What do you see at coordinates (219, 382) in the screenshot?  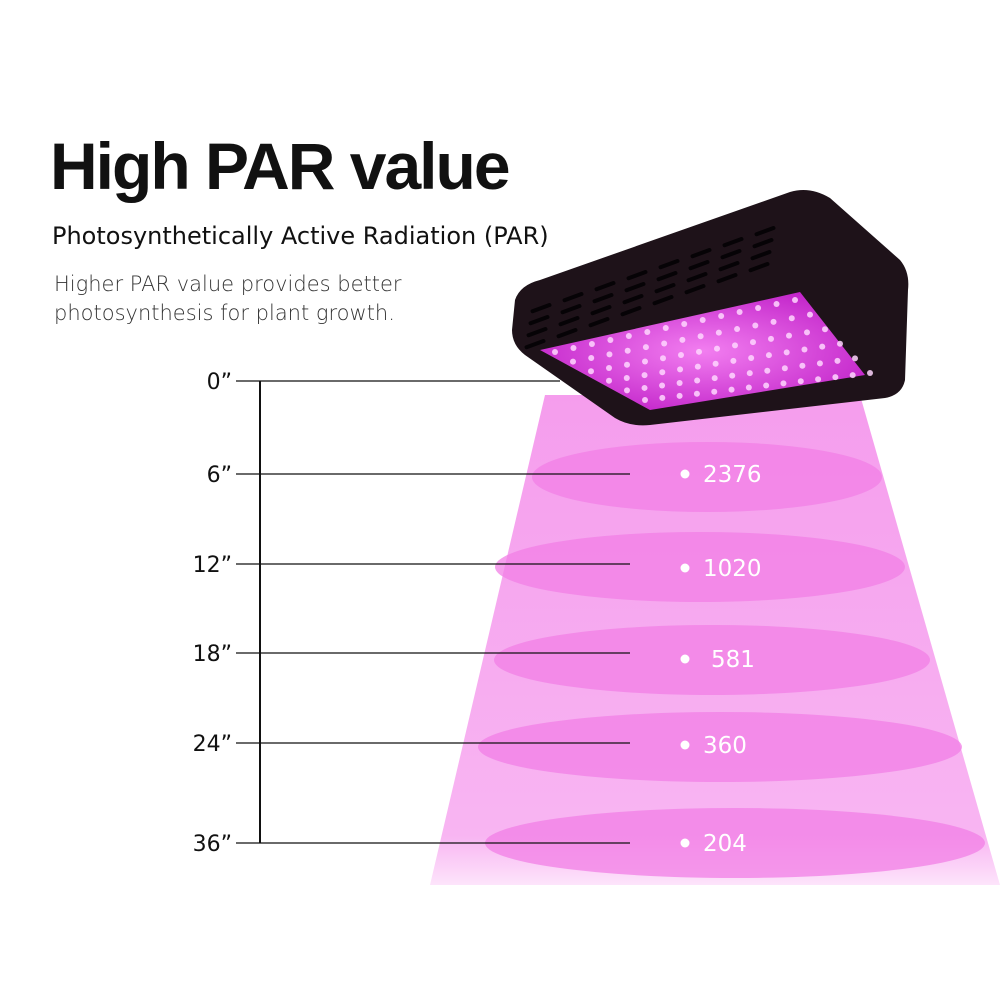 I see `distance-label: 0”` at bounding box center [219, 382].